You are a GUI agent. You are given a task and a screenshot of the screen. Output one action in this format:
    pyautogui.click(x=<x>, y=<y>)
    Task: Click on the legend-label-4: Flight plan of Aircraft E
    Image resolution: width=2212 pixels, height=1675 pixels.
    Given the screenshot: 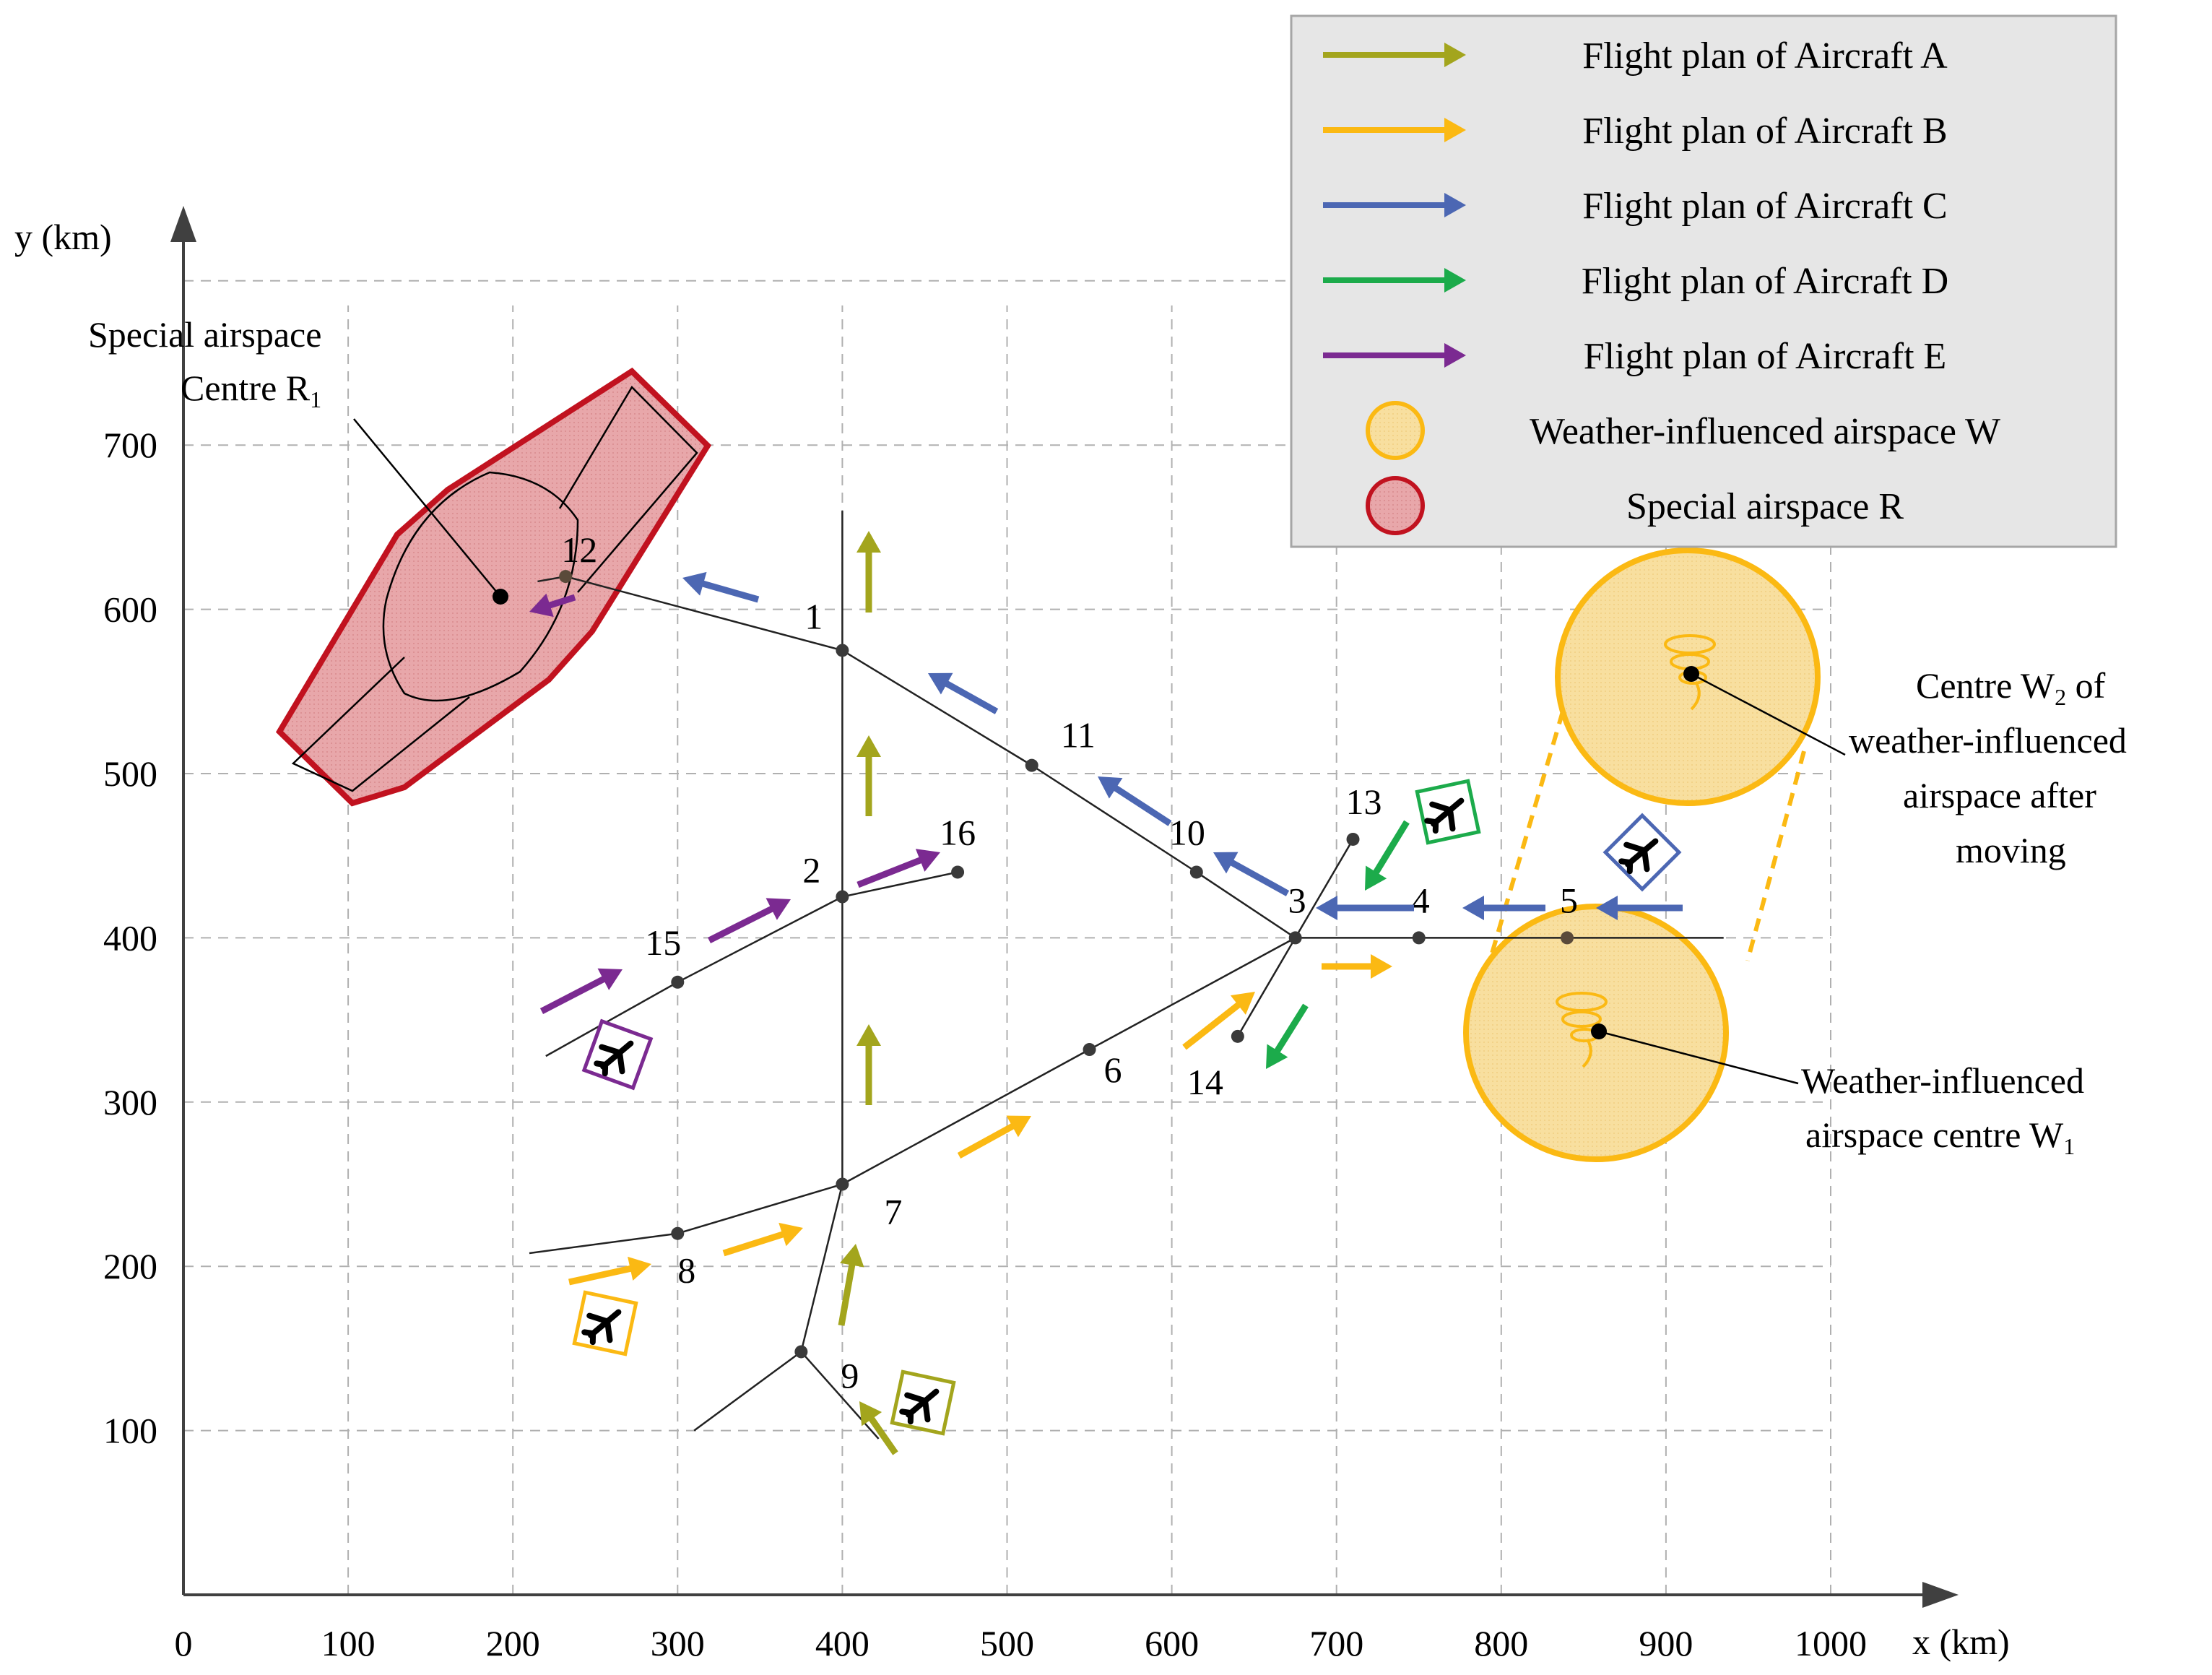 What is the action you would take?
    pyautogui.click(x=1766, y=357)
    